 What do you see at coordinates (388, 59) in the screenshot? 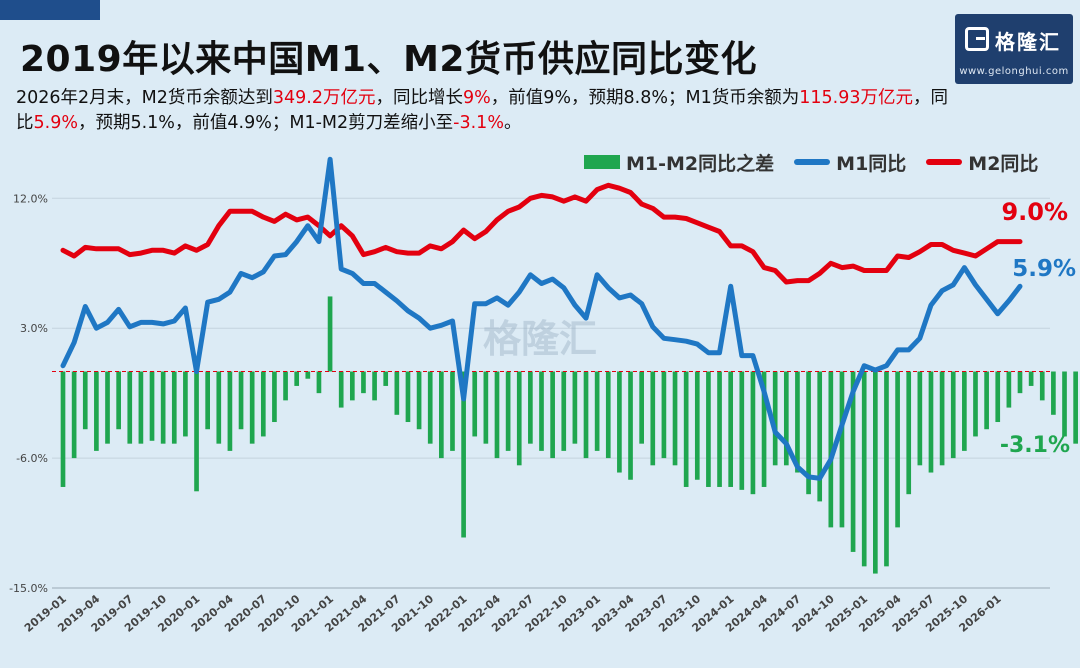
I see `chart-title: 2019年以来中国M1、M2货币供应同比变化` at bounding box center [388, 59].